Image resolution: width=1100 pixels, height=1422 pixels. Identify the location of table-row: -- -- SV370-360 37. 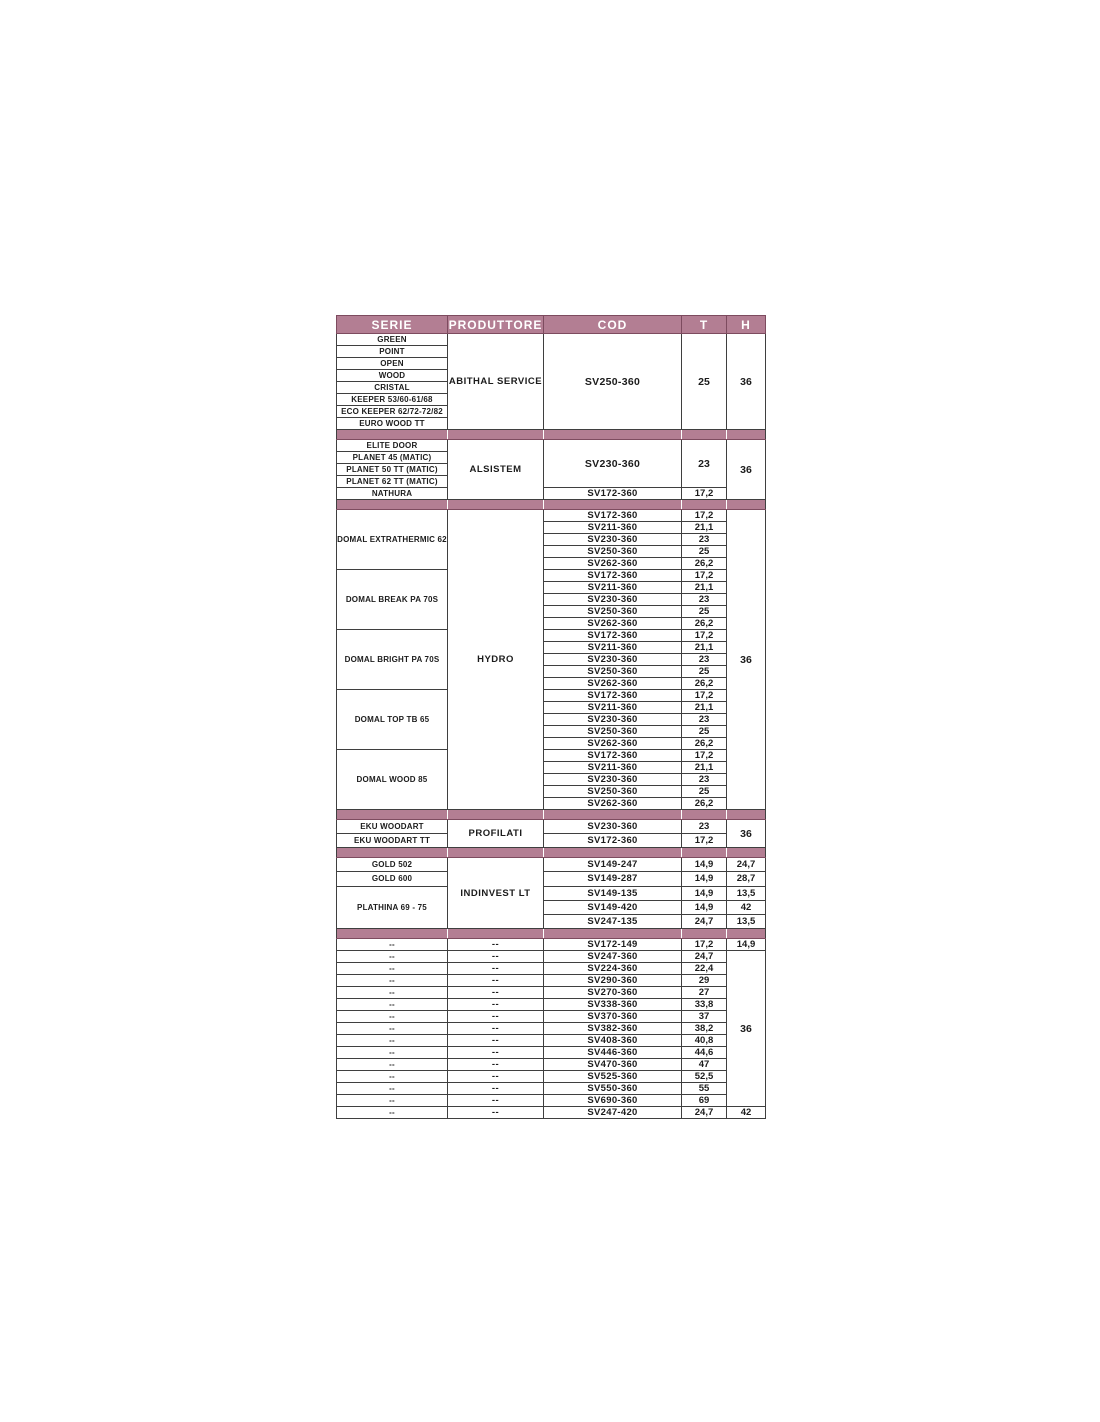
(551, 1017).